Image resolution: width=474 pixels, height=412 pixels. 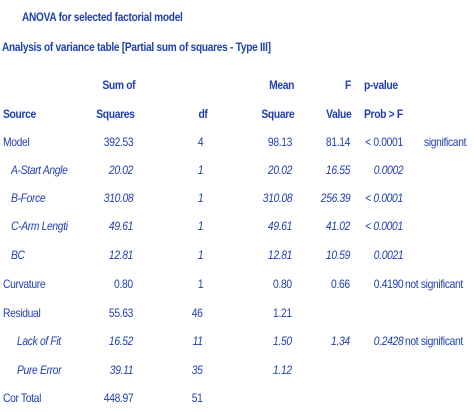 I want to click on cell-f-value: 0.66, so click(x=340, y=284).